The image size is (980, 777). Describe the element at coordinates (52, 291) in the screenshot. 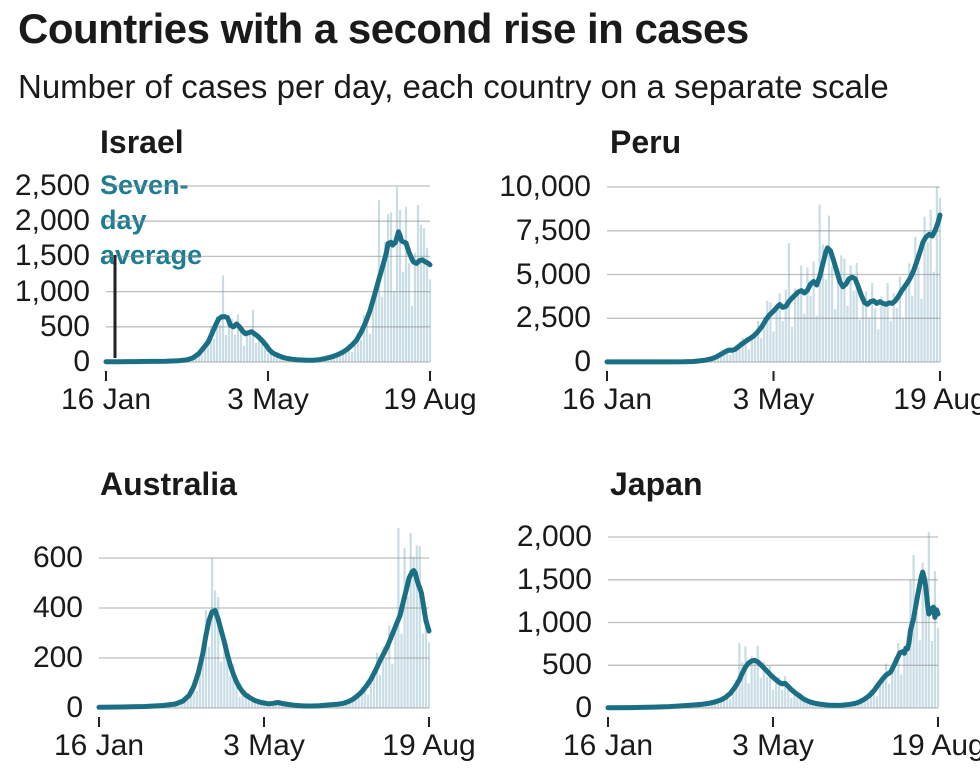

I see `israel-y-tick-label: 1,000` at that location.